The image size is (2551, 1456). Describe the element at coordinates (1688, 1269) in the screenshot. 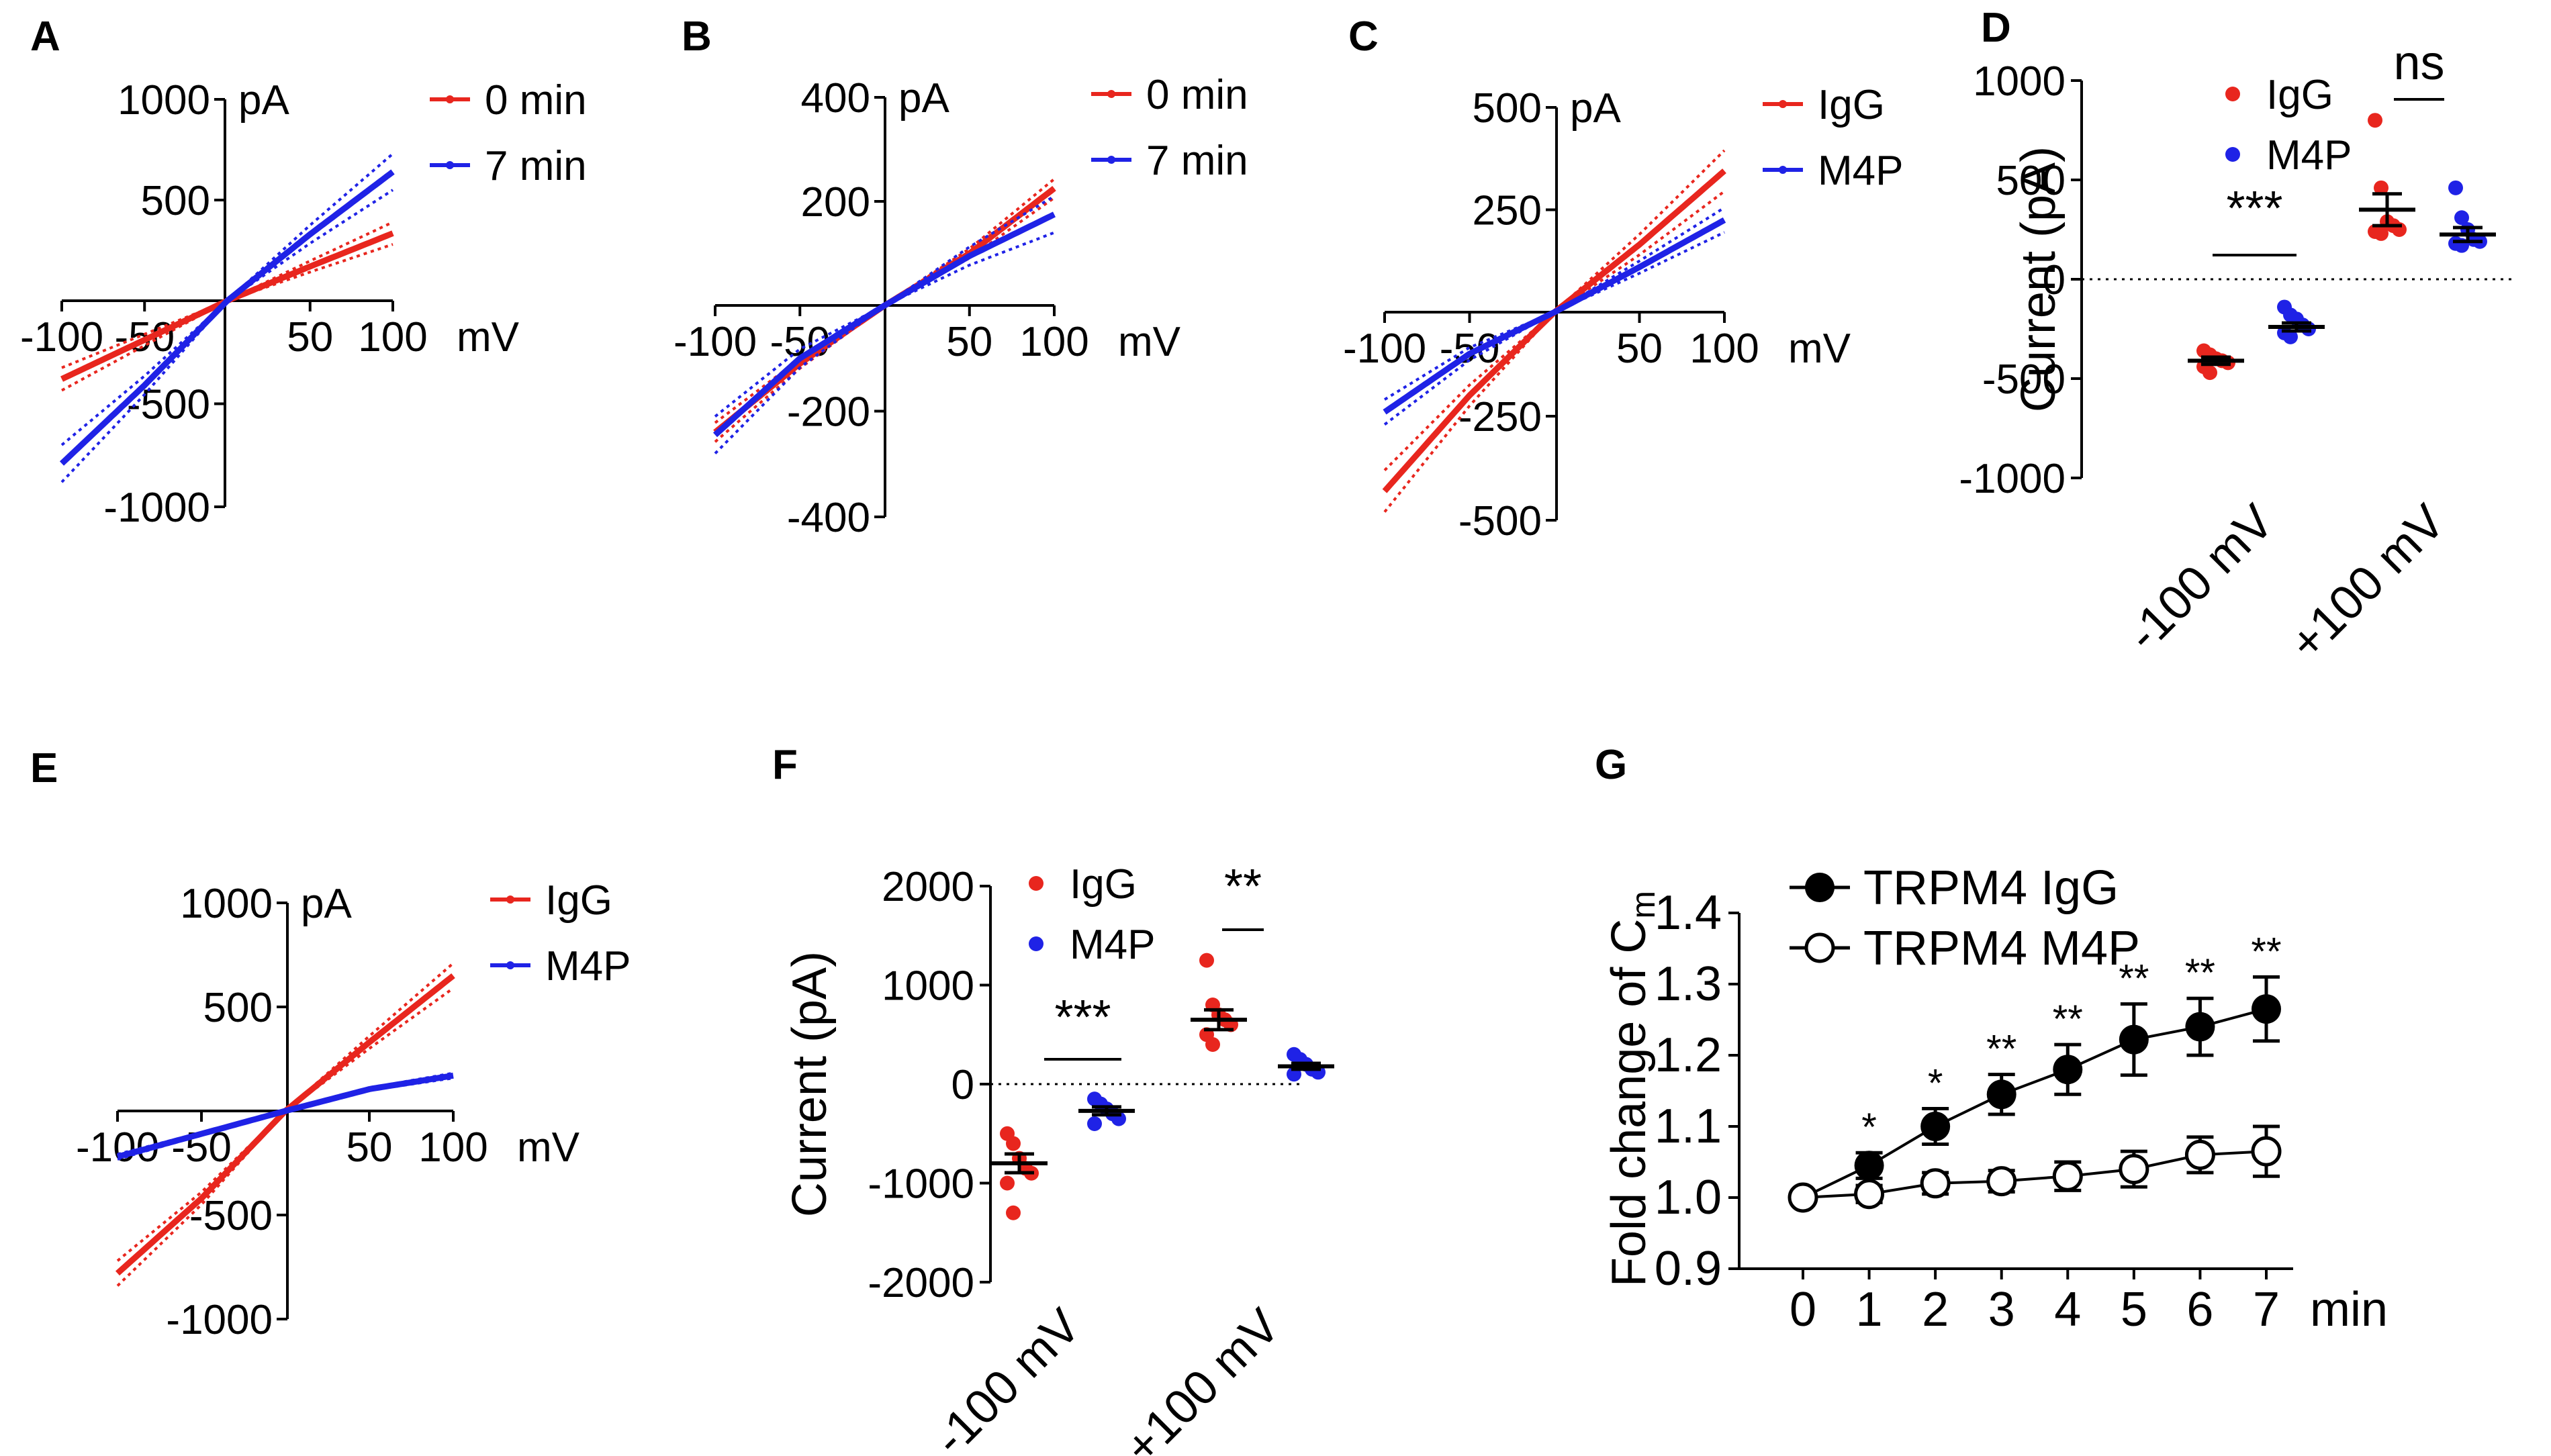

I see `y-tick-label: 0.9` at that location.